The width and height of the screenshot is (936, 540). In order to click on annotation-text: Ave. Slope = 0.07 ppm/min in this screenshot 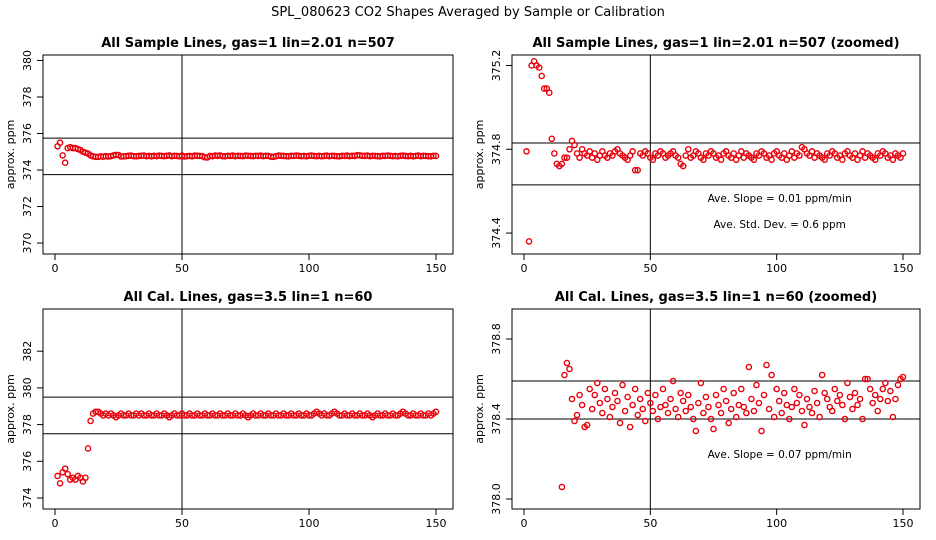, I will do `click(780, 455)`.